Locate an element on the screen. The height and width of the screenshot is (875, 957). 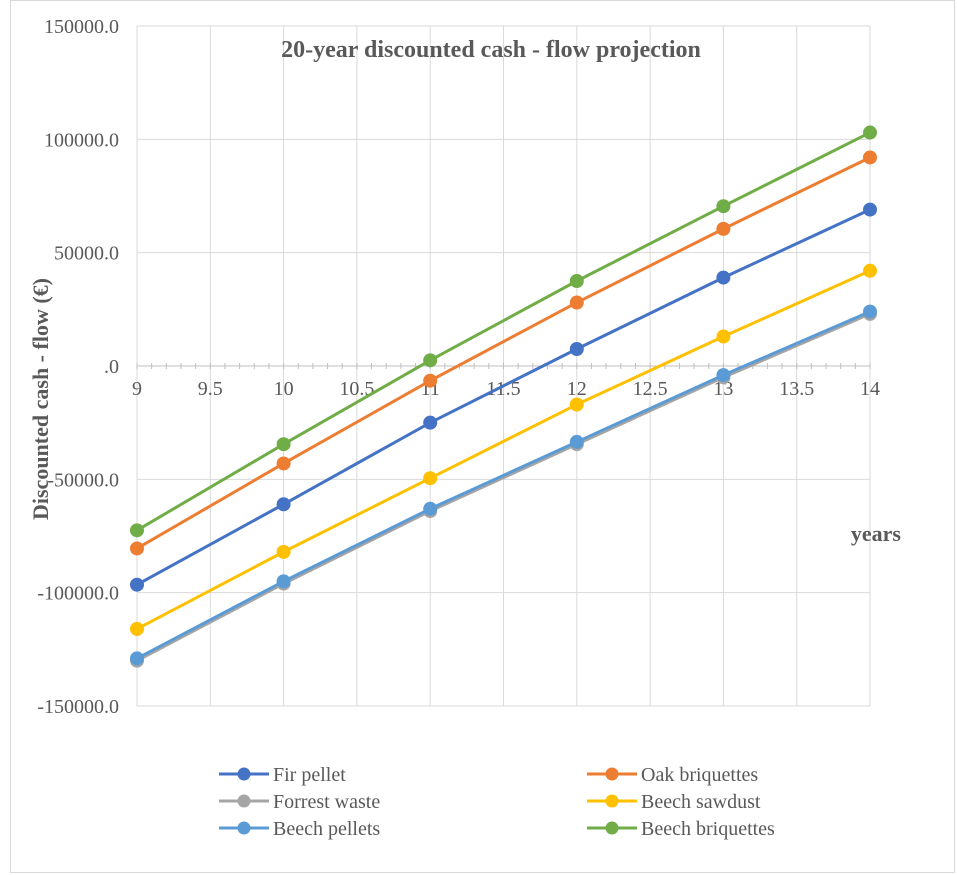
x-tick-label: 13 is located at coordinates (723, 389).